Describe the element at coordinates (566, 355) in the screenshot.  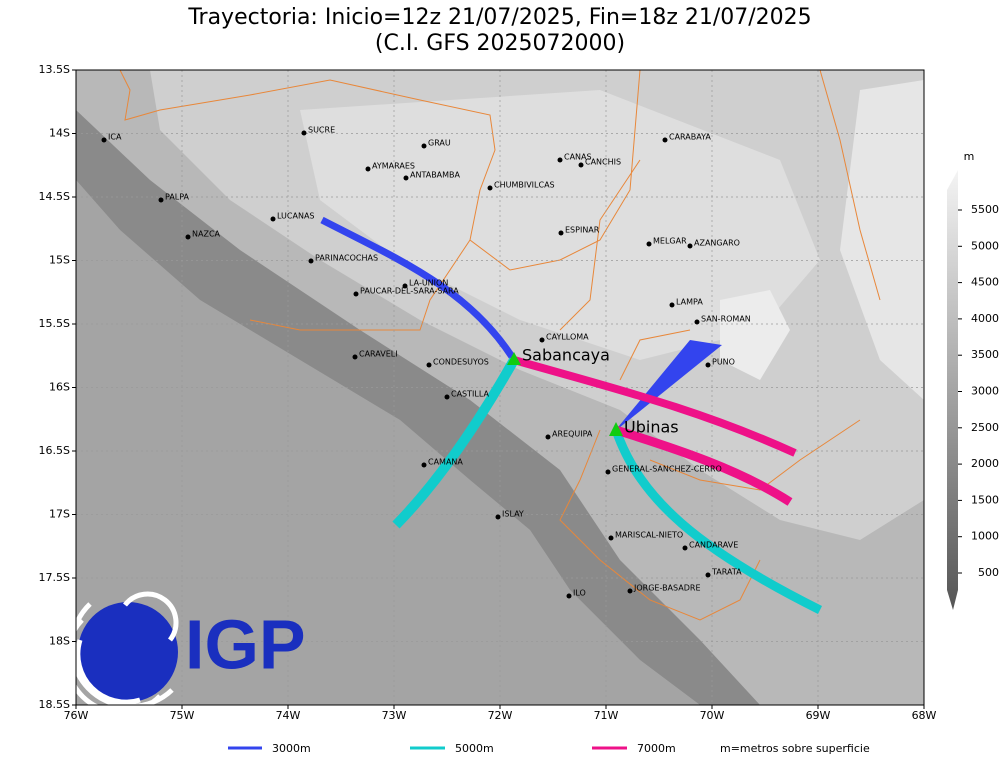
I see `volcano-label: Sabancaya` at that location.